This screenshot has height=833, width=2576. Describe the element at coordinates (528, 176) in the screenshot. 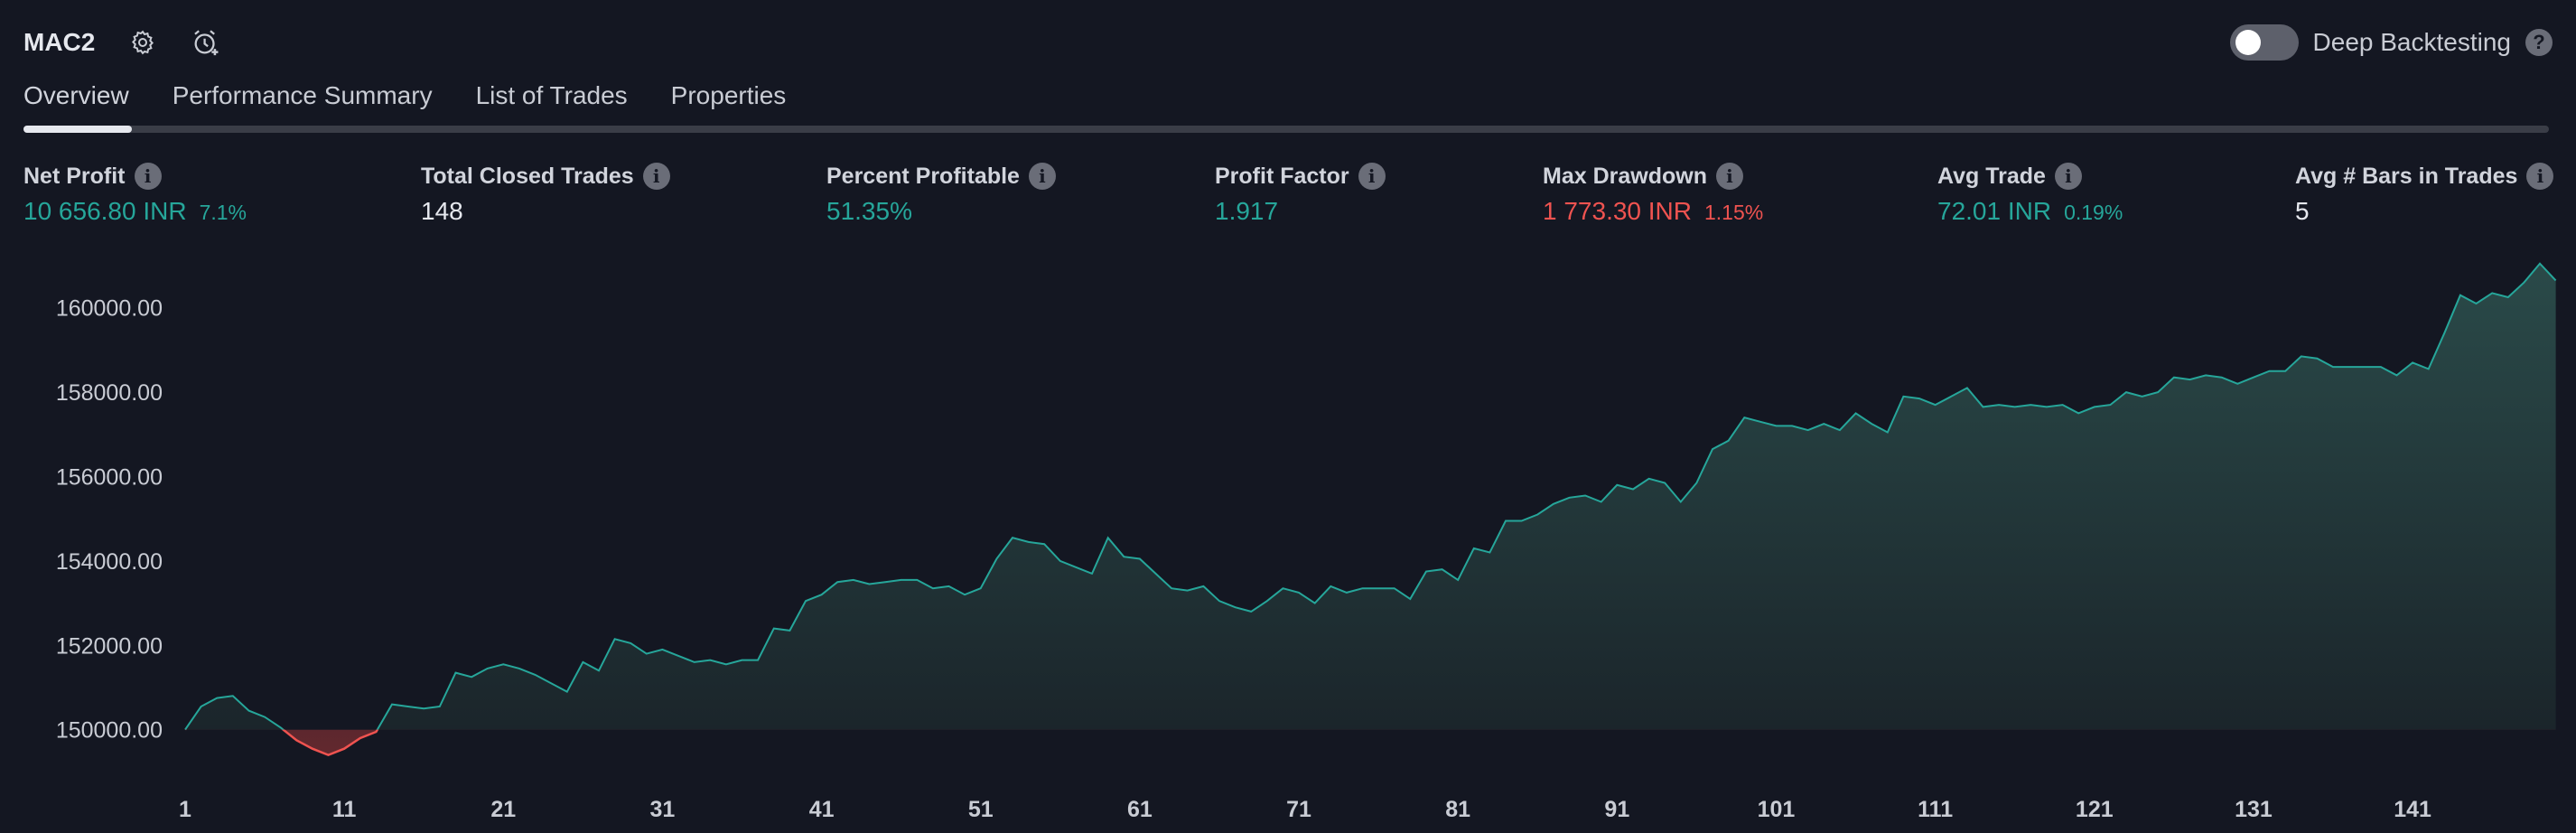

I see `metric-title: Total Closed Trades` at that location.